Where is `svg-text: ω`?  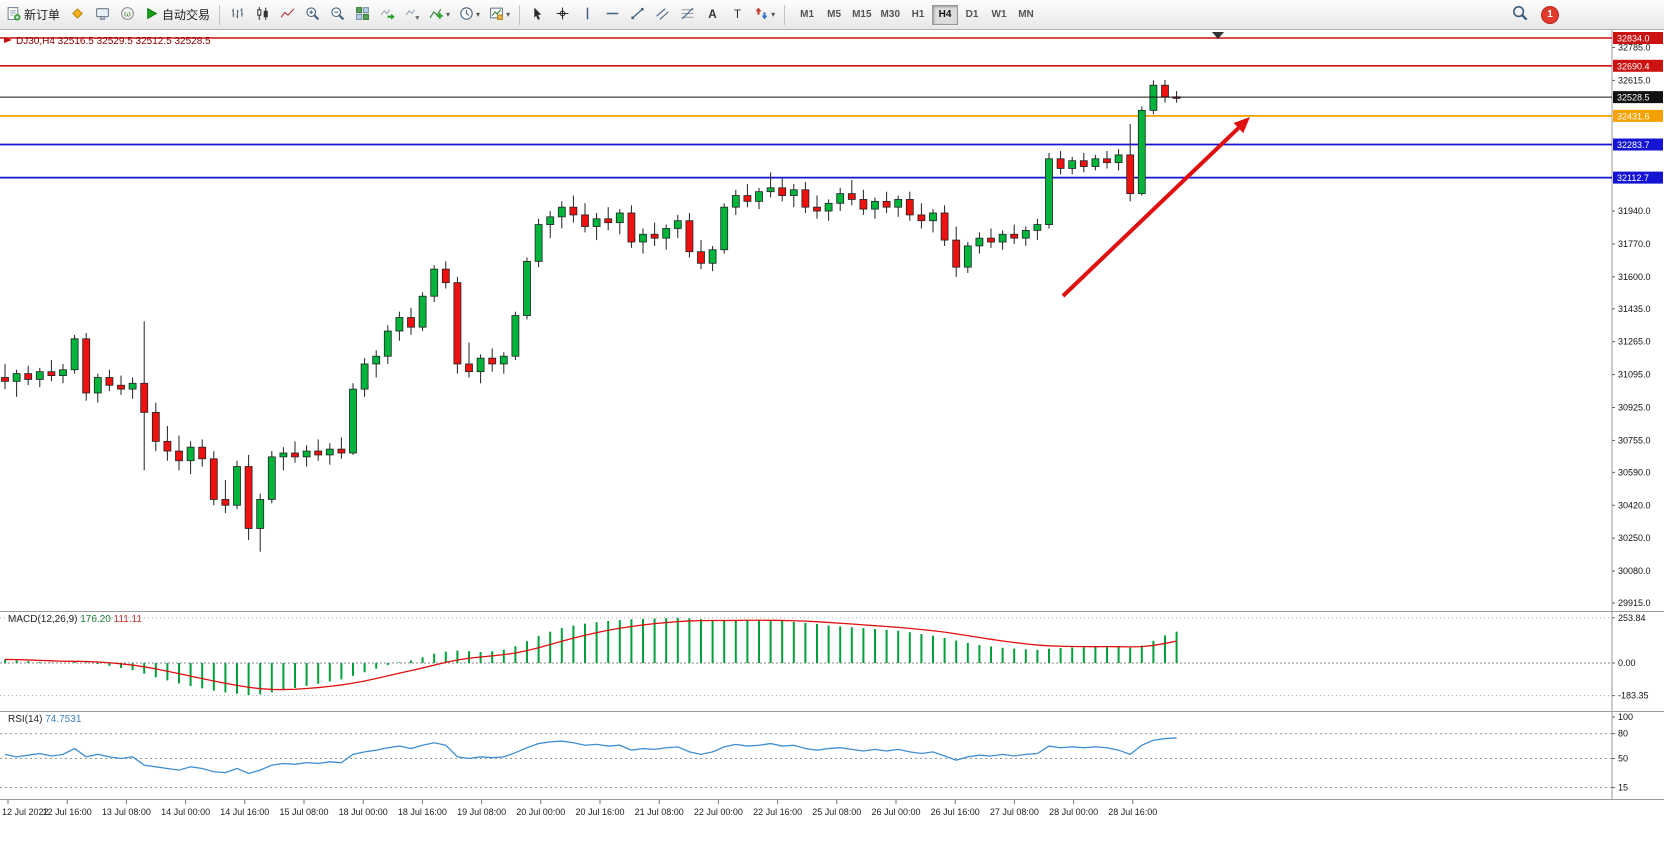
svg-text: ω is located at coordinates (127, 13).